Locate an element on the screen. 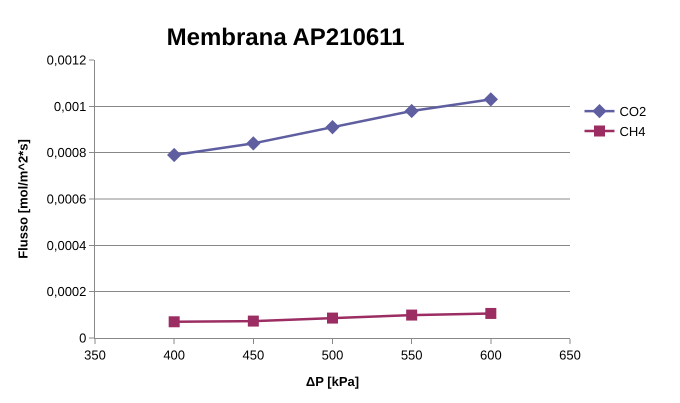 The height and width of the screenshot is (403, 680). x-tick-label: 600 is located at coordinates (491, 355).